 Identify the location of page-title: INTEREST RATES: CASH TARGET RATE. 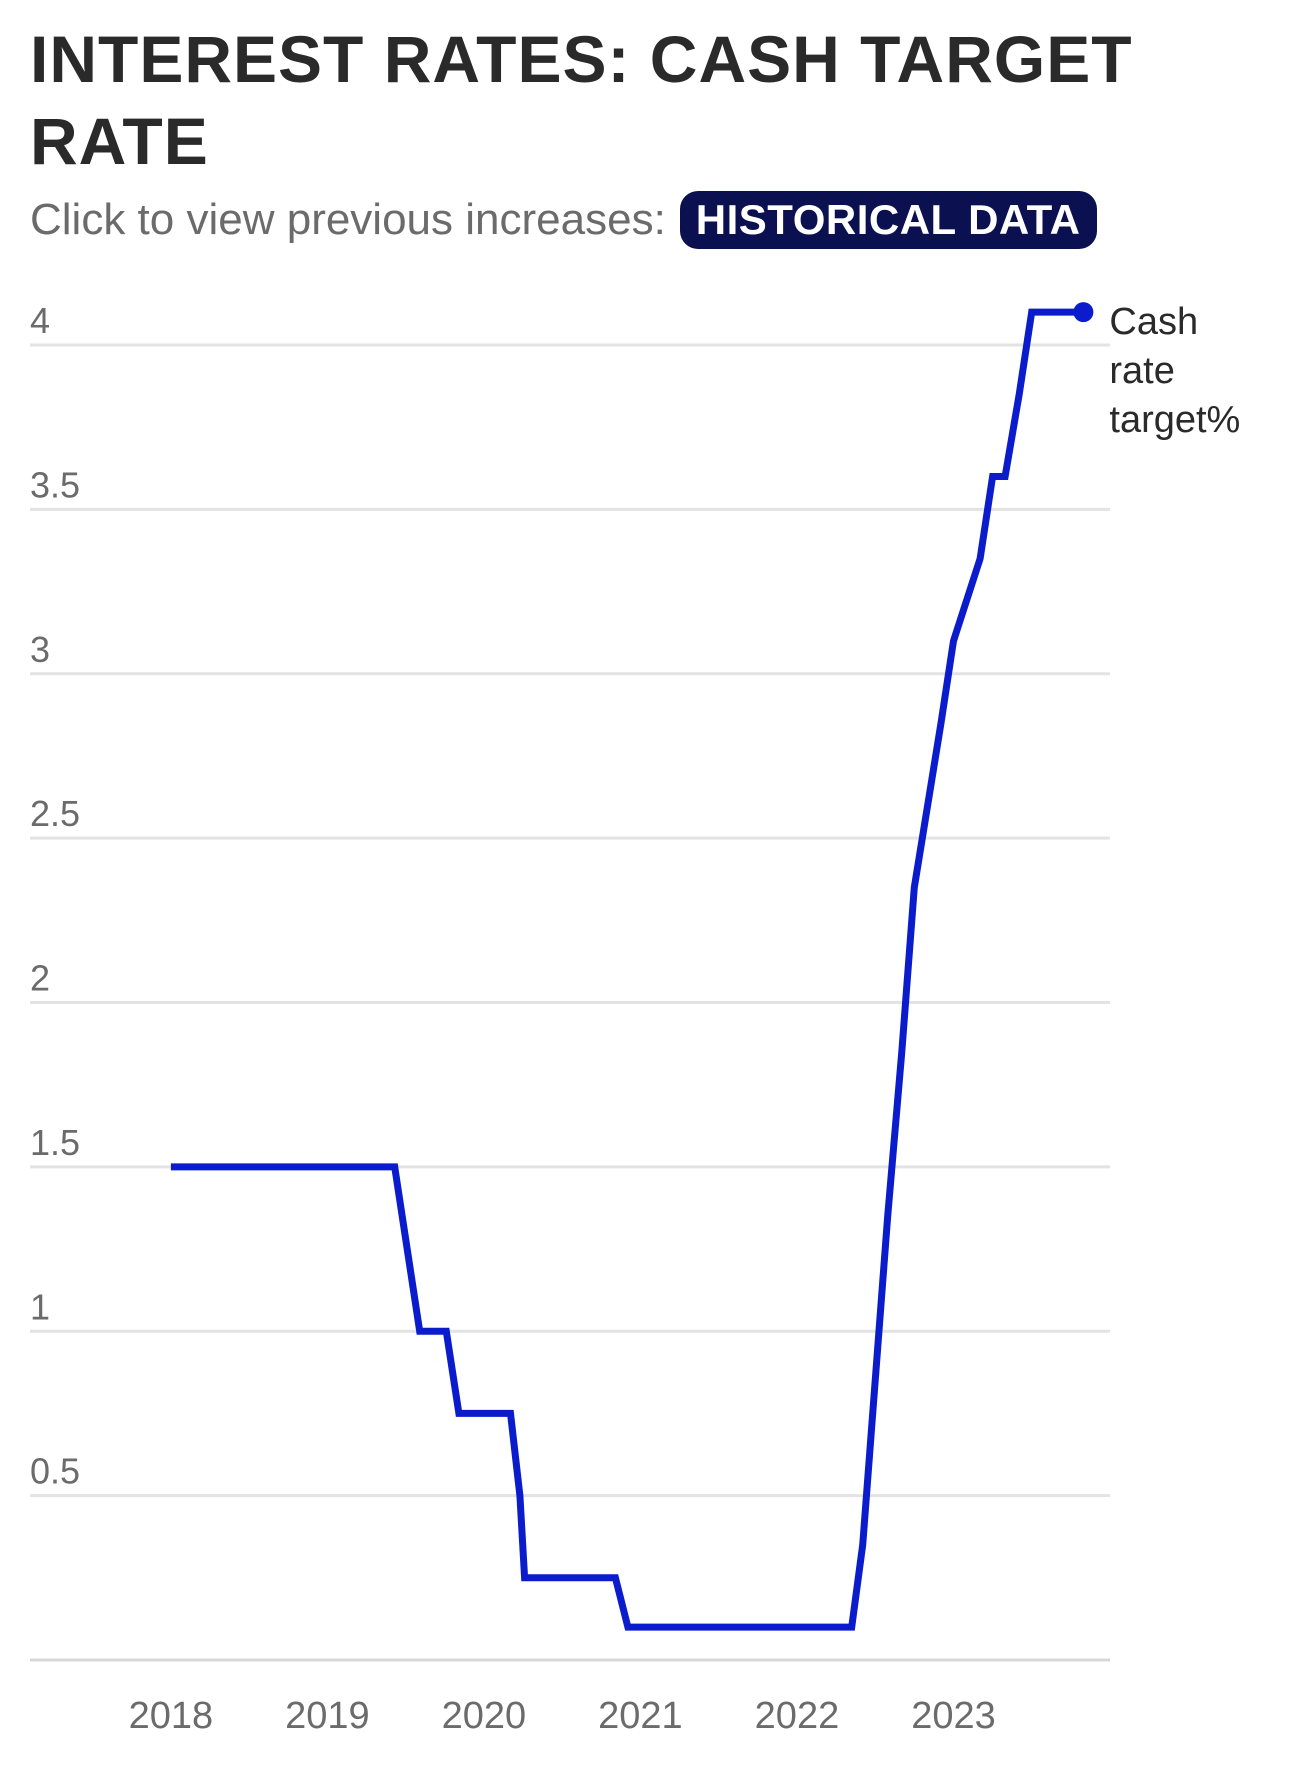
(581, 100).